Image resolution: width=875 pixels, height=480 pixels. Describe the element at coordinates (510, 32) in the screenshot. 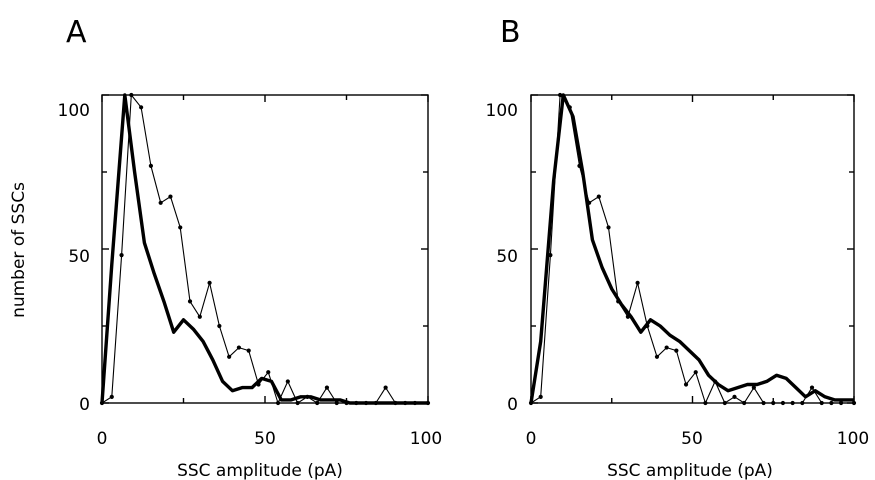

I see `panel-label: B` at that location.